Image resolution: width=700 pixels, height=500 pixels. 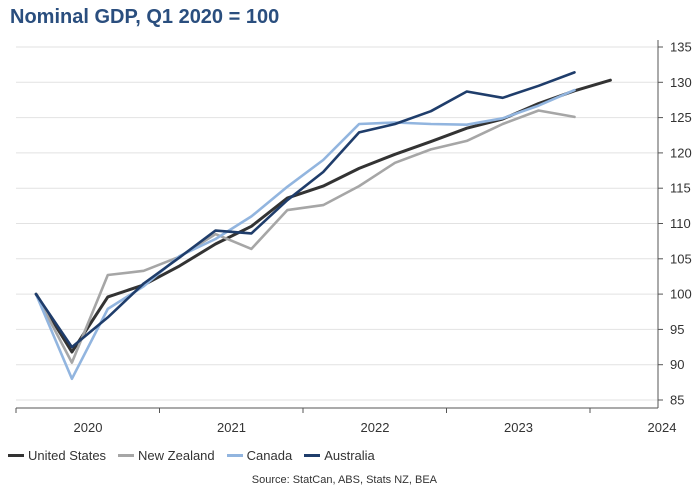 What do you see at coordinates (680, 223) in the screenshot?
I see `y-tick-label-110: 110` at bounding box center [680, 223].